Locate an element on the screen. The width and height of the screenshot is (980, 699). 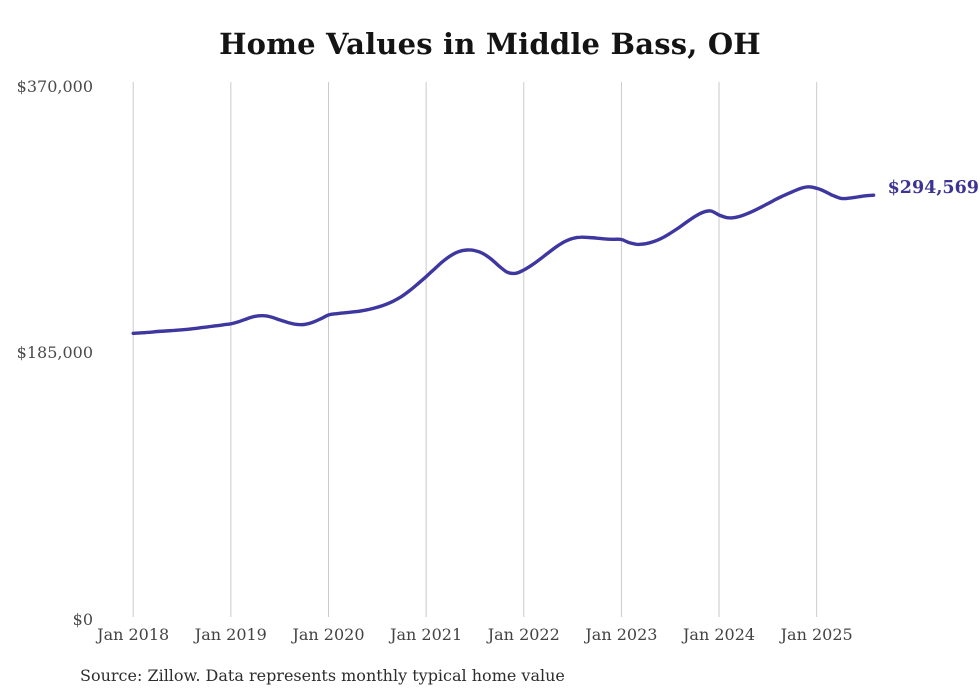
y-tick-label: $0 is located at coordinates (82, 619).